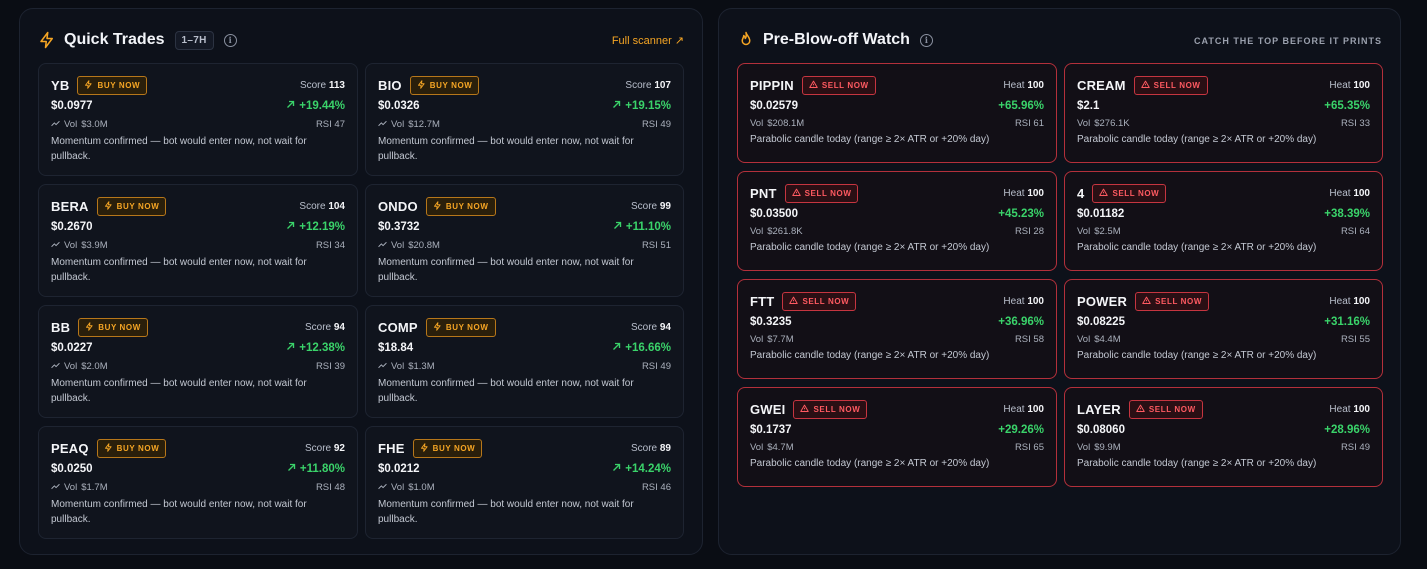 Image resolution: width=1427 pixels, height=569 pixels. What do you see at coordinates (1099, 231) in the screenshot?
I see `volume: Vol $2.5M` at bounding box center [1099, 231].